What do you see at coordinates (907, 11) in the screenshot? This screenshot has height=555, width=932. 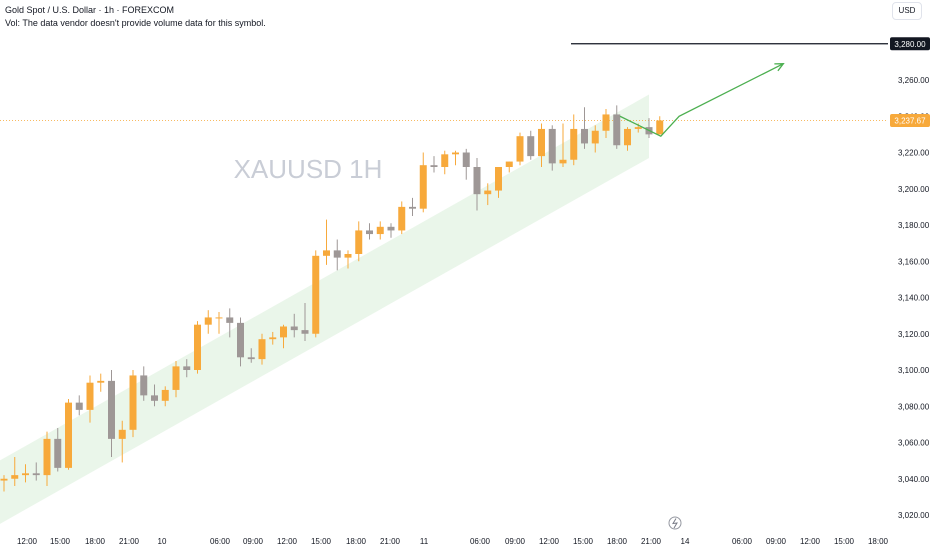 I see `currency-button: USD` at bounding box center [907, 11].